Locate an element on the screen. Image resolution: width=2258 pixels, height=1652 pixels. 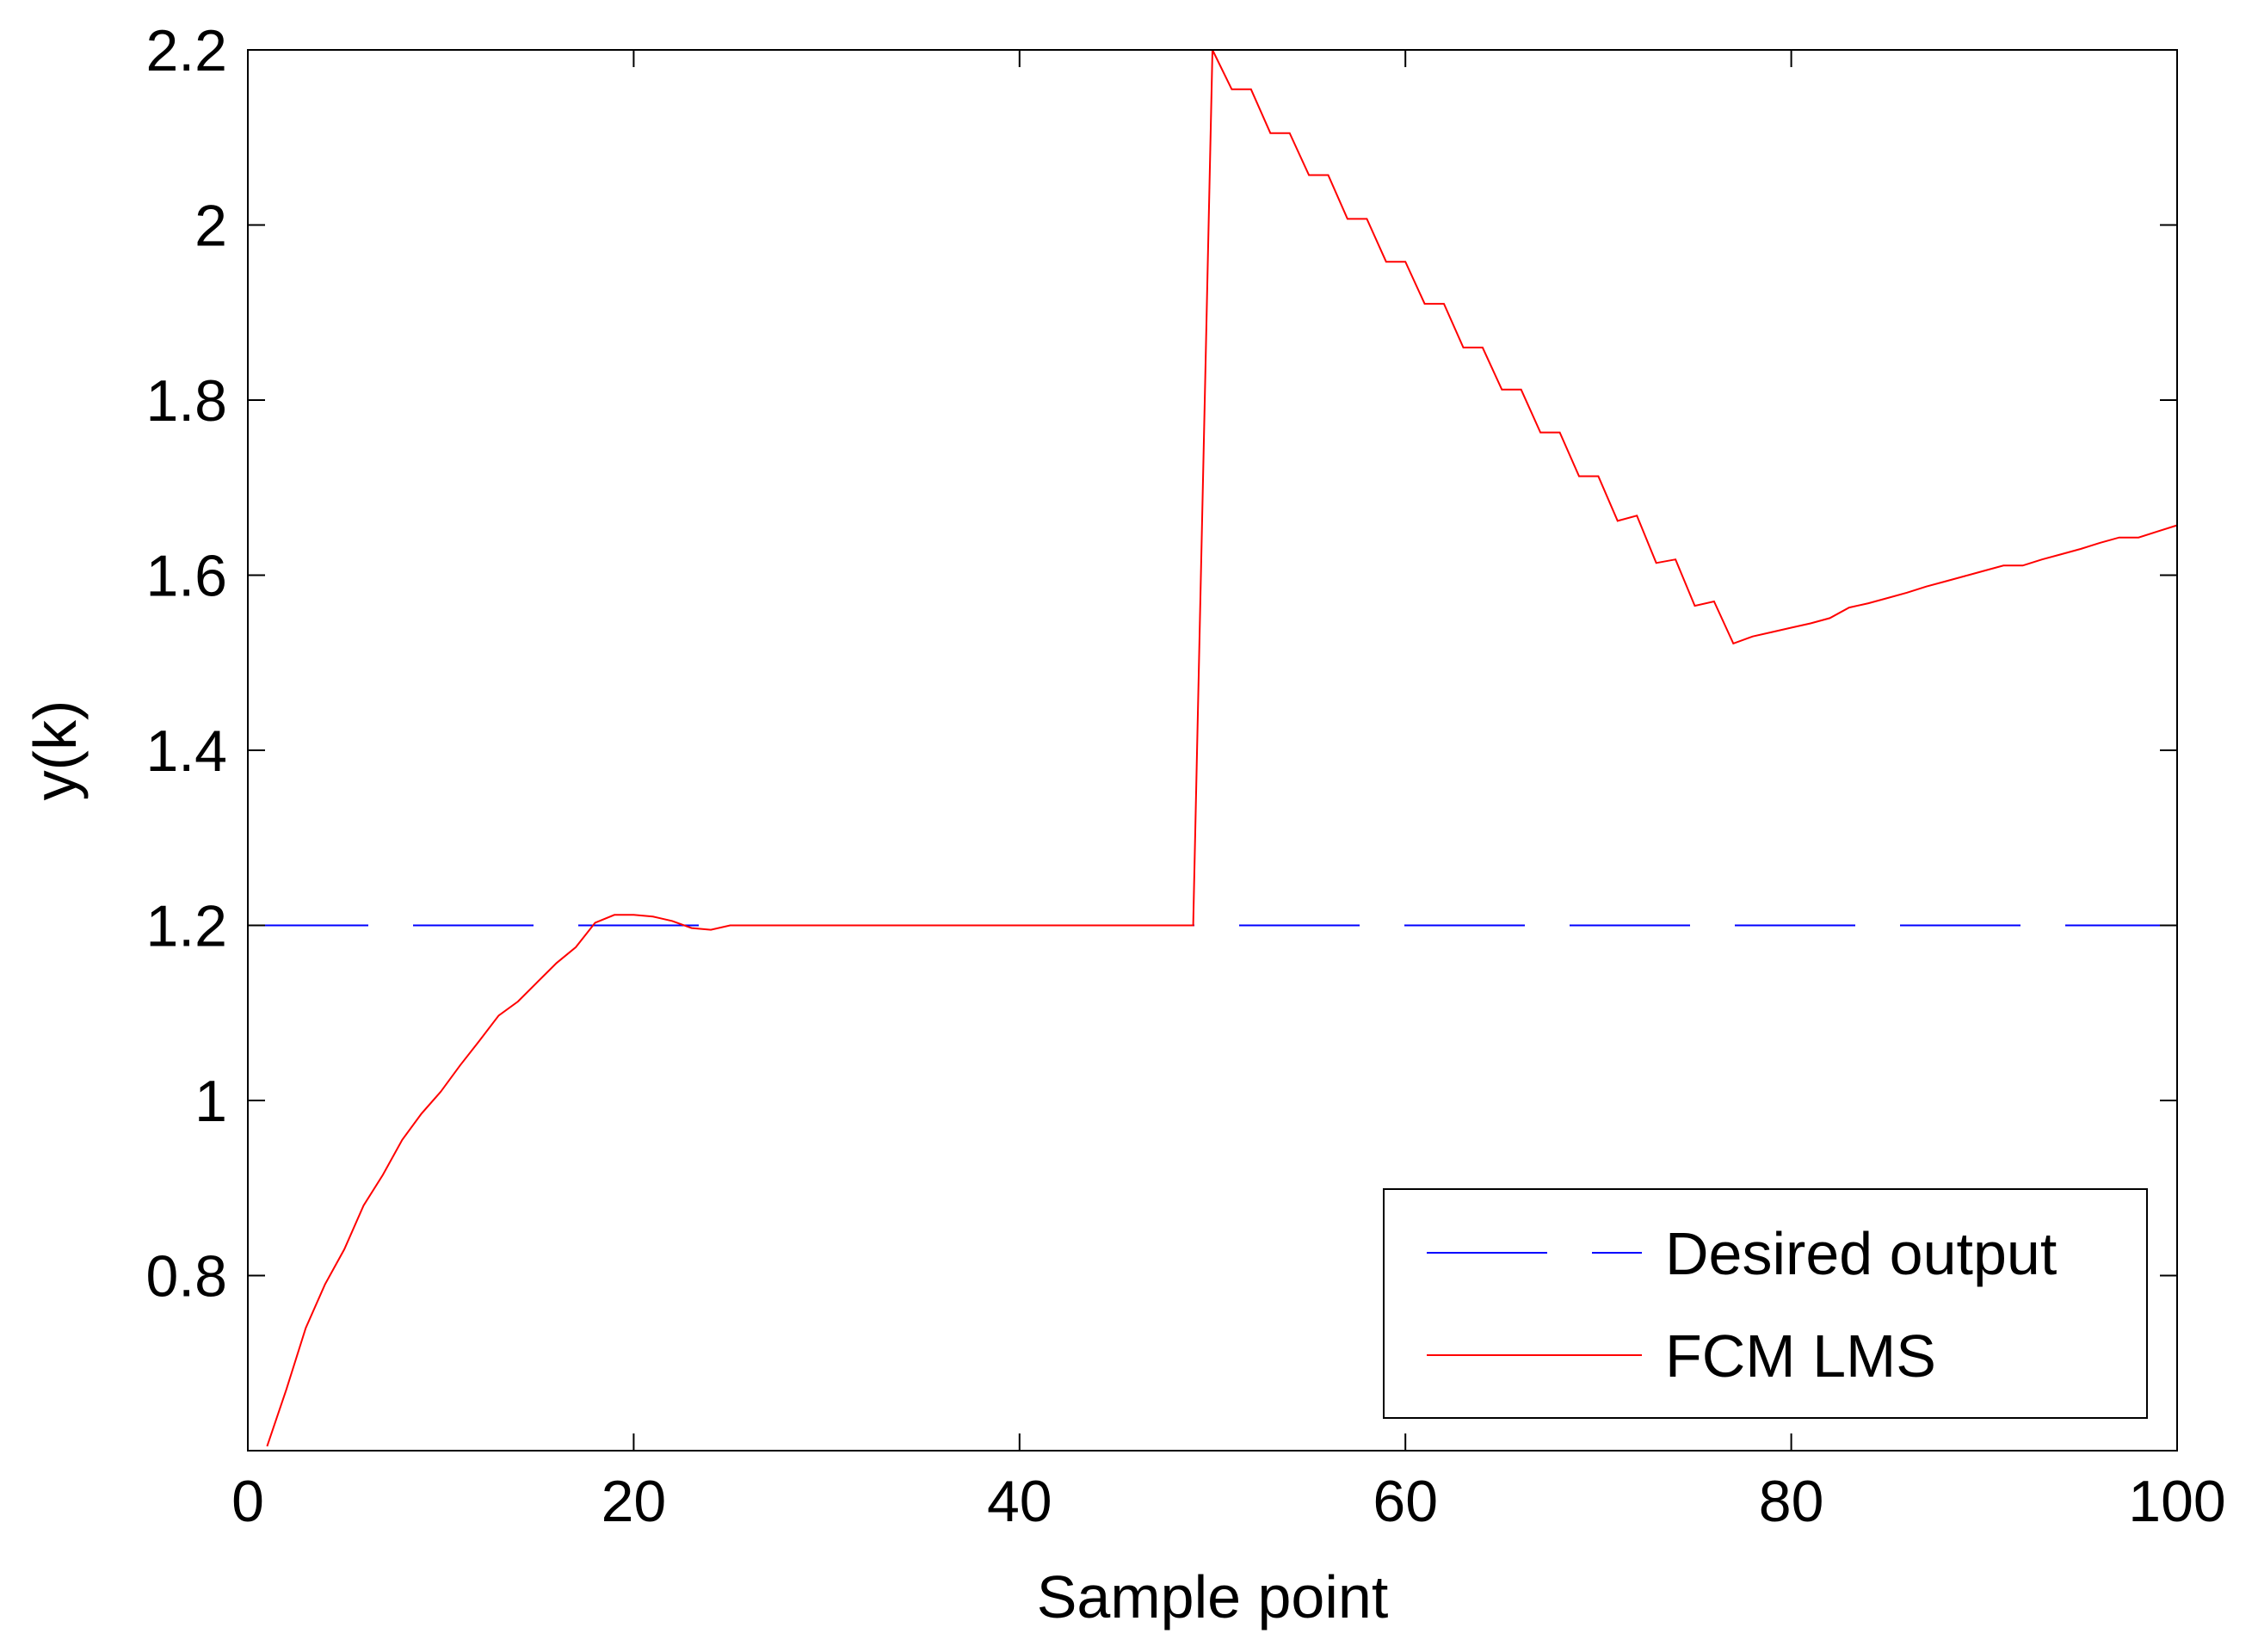
x-tick-label: 20 is located at coordinates (634, 1501).